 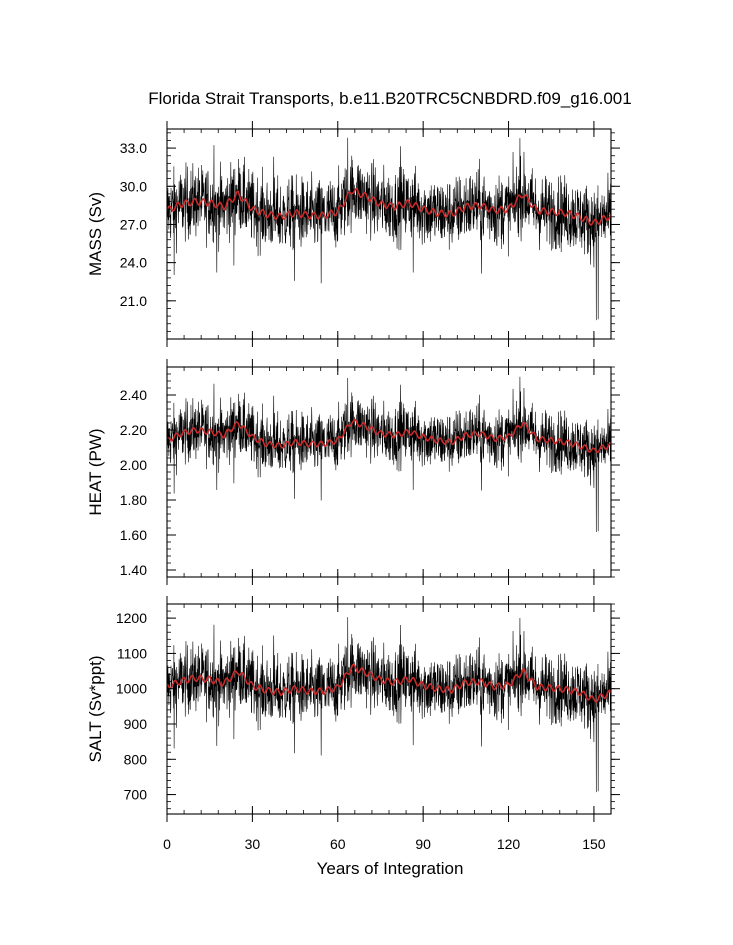 I want to click on y-tick-label: 1000, so click(x=131, y=689).